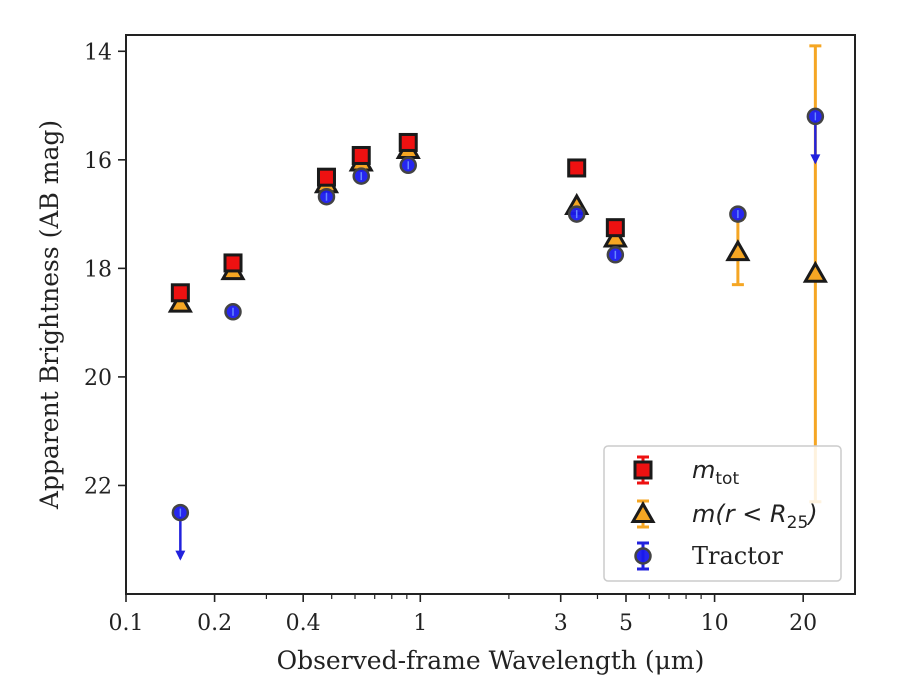 The image size is (900, 700). What do you see at coordinates (98, 269) in the screenshot?
I see `y-tick-label: 18` at bounding box center [98, 269].